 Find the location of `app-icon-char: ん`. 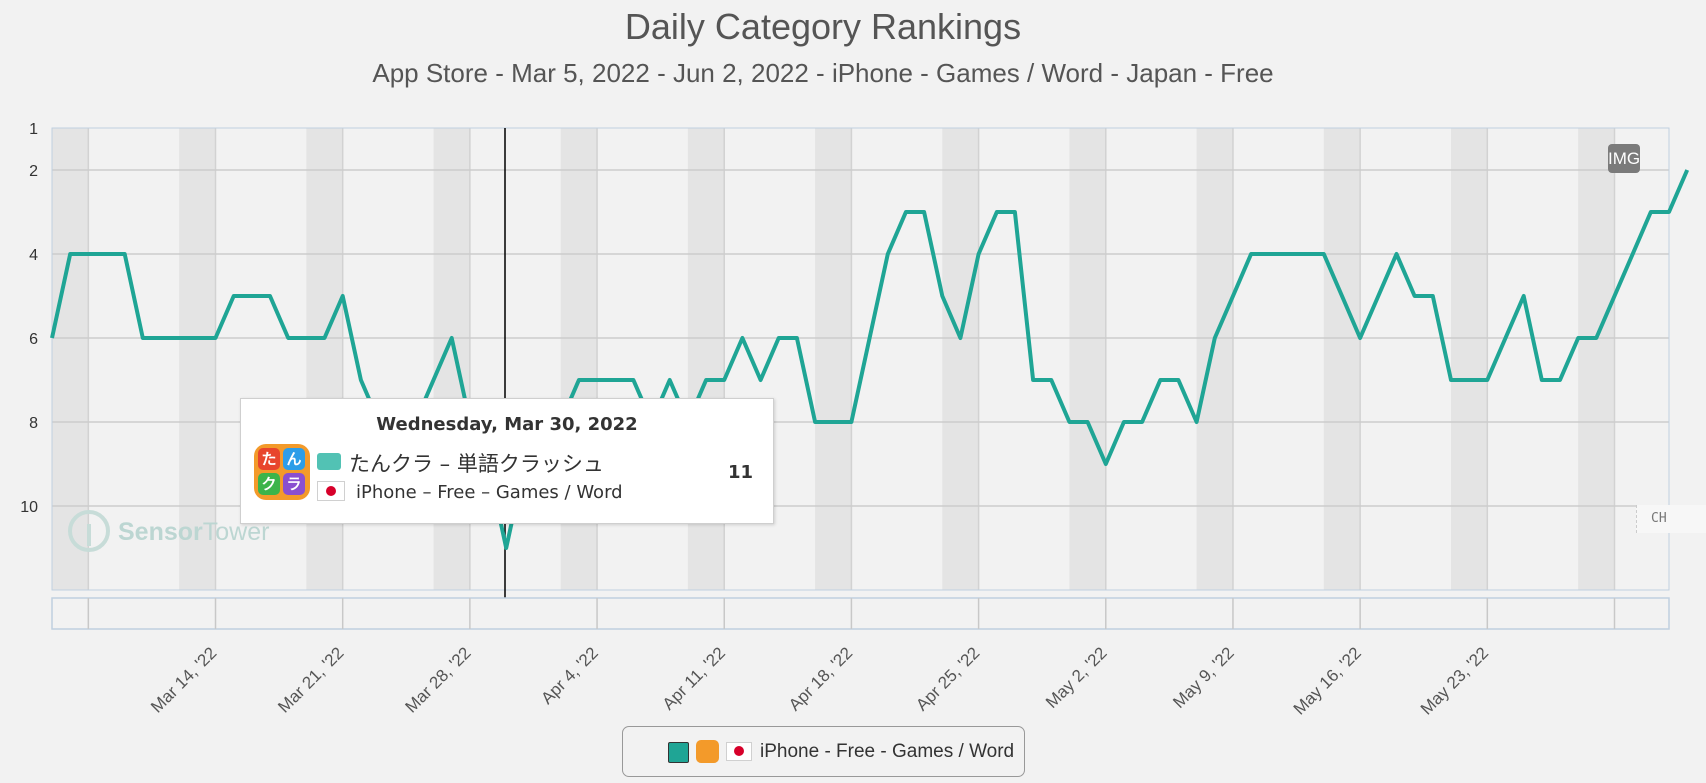

app-icon-char: ん is located at coordinates (294, 459).